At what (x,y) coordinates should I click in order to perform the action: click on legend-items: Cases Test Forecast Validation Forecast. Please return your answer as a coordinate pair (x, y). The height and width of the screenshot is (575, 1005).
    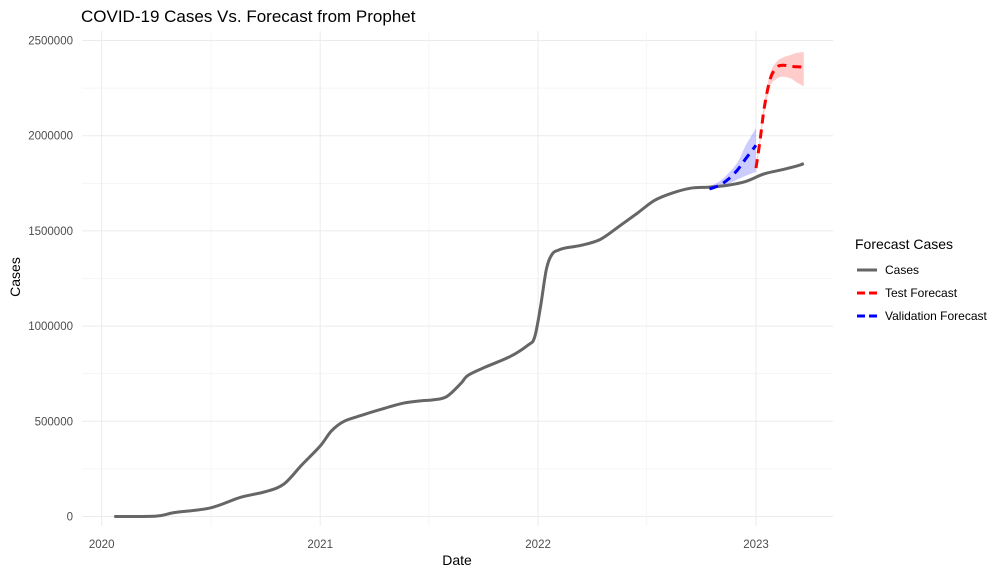
    Looking at the image, I should click on (922, 293).